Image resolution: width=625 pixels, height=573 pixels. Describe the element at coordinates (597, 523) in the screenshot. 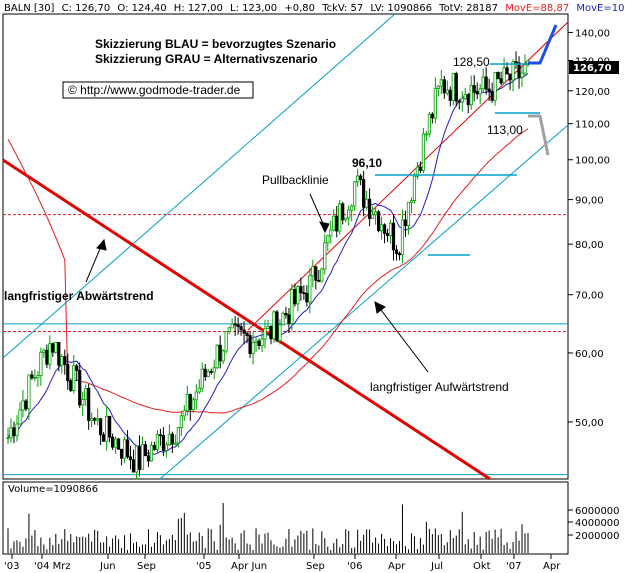

I see `volume-tick-label: 4000000` at that location.